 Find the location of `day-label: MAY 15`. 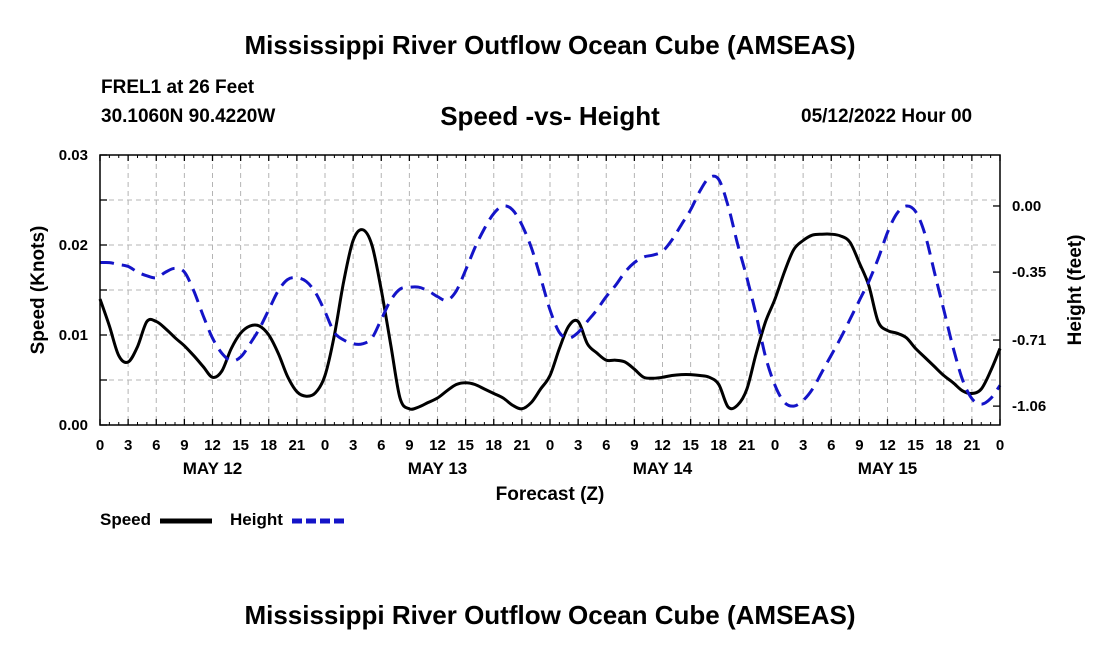

day-label: MAY 15 is located at coordinates (888, 468).